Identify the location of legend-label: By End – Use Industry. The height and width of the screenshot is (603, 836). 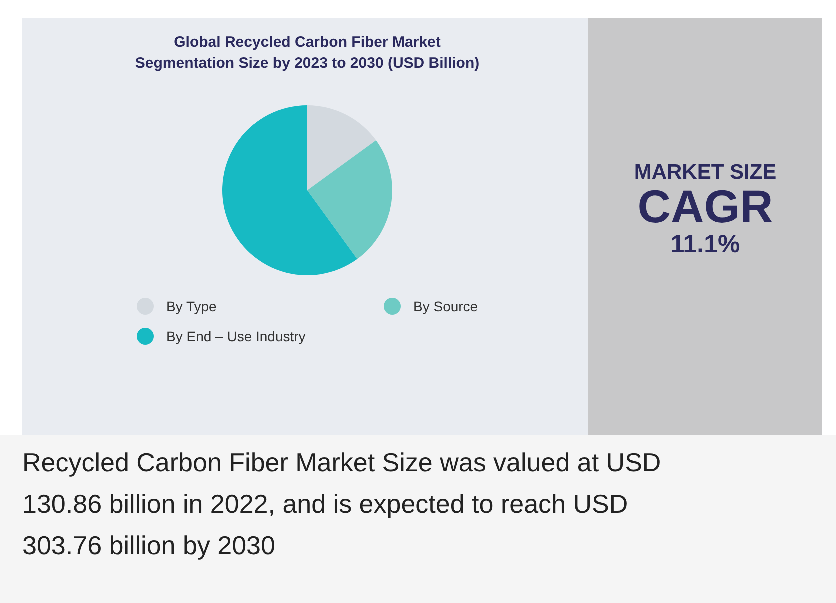
(236, 336).